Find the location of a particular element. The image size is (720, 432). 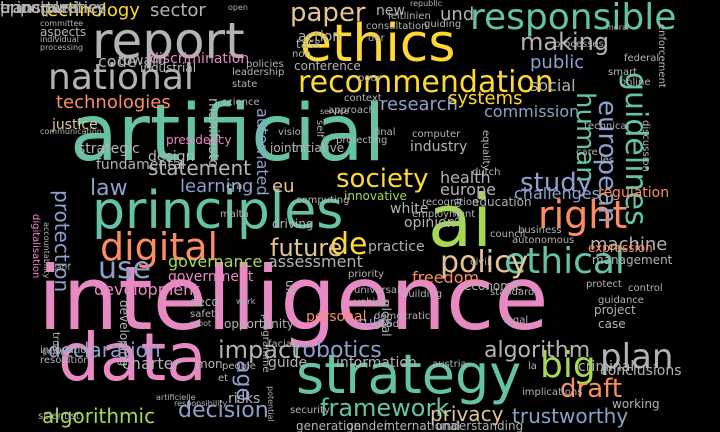

word-task: task is located at coordinates (309, 44).